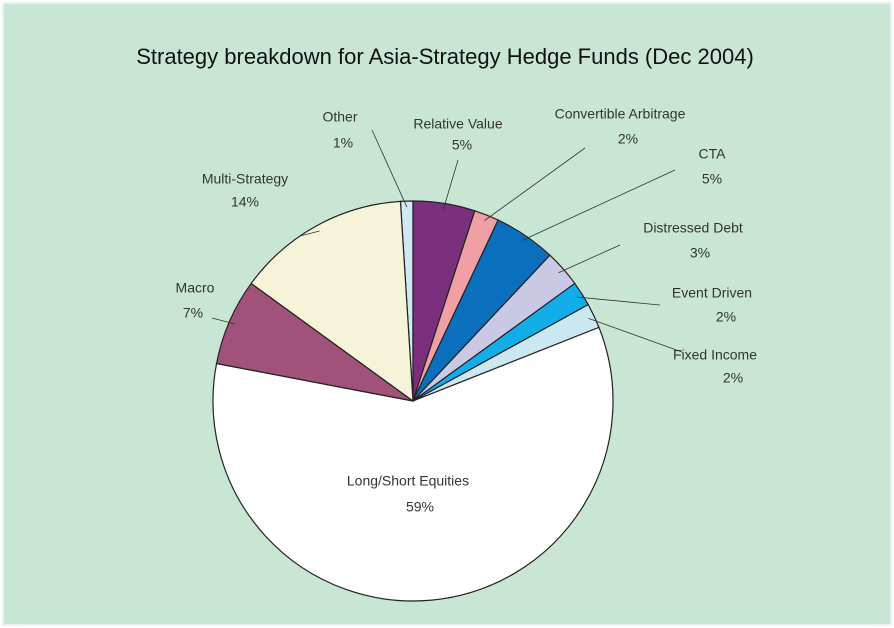 This screenshot has width=894, height=628. Describe the element at coordinates (339, 117) in the screenshot. I see `slice-label: Other` at that location.